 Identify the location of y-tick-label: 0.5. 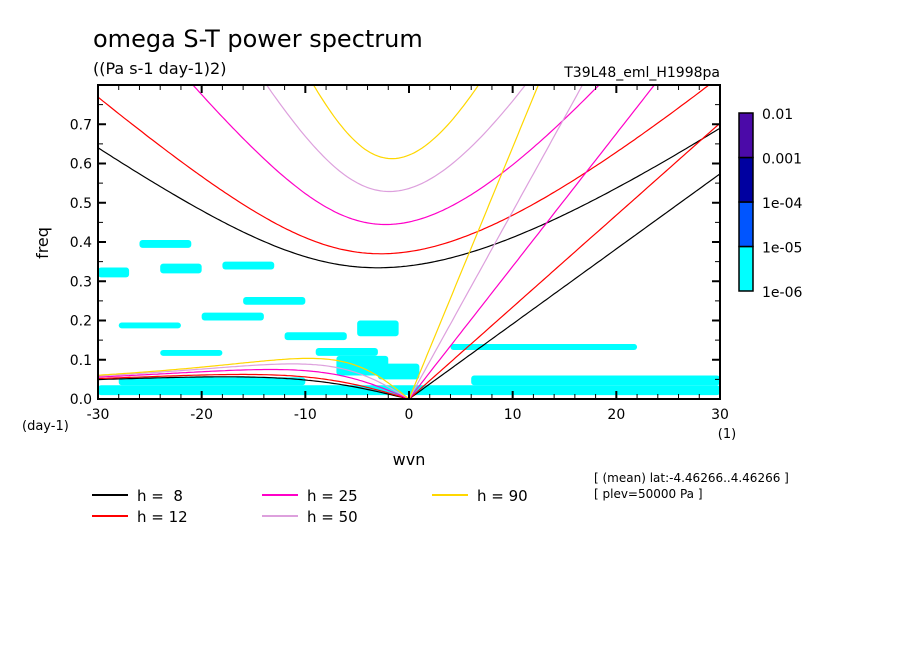
(81, 204).